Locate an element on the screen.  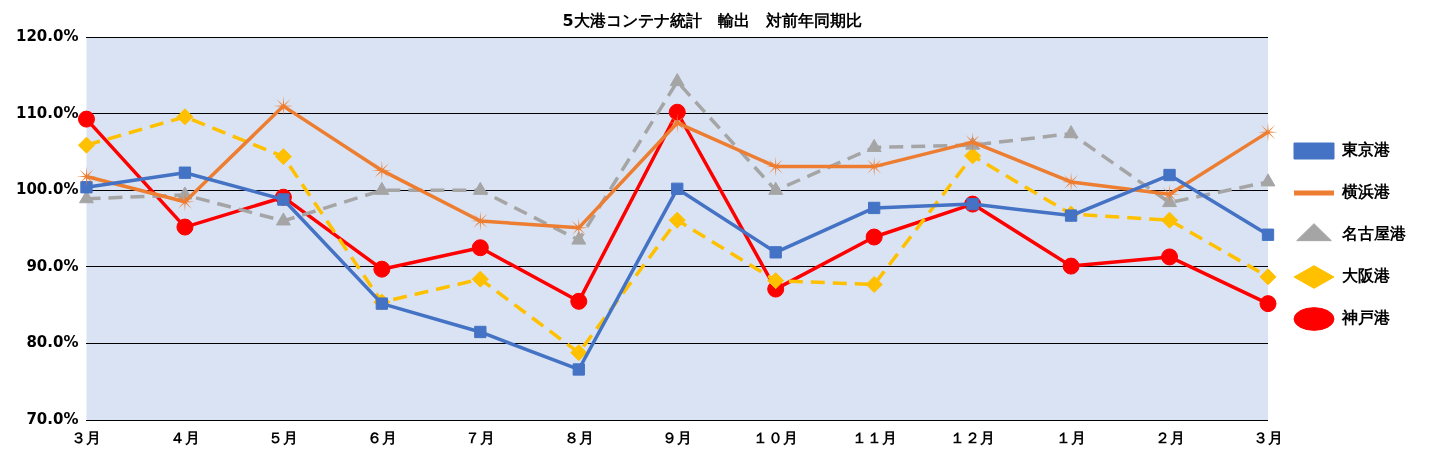
legend-label: 神戸港 is located at coordinates (1366, 318).